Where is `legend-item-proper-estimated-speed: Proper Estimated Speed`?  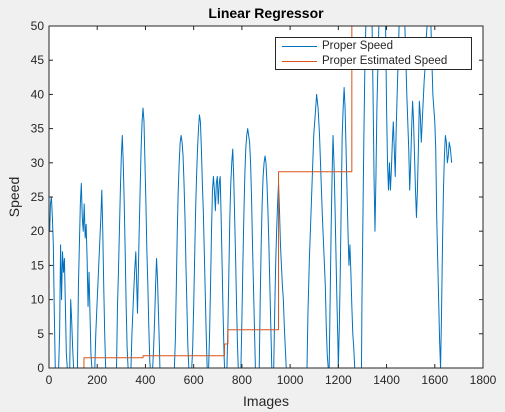
legend-item-proper-estimated-speed: Proper Estimated Speed is located at coordinates (373, 61).